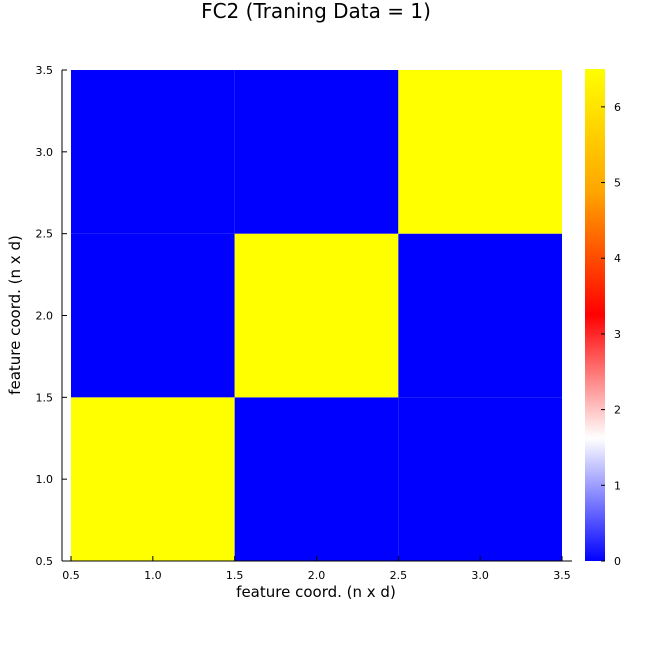 The width and height of the screenshot is (649, 649). Describe the element at coordinates (617, 485) in the screenshot. I see `colorbar-tick-label: 1` at that location.